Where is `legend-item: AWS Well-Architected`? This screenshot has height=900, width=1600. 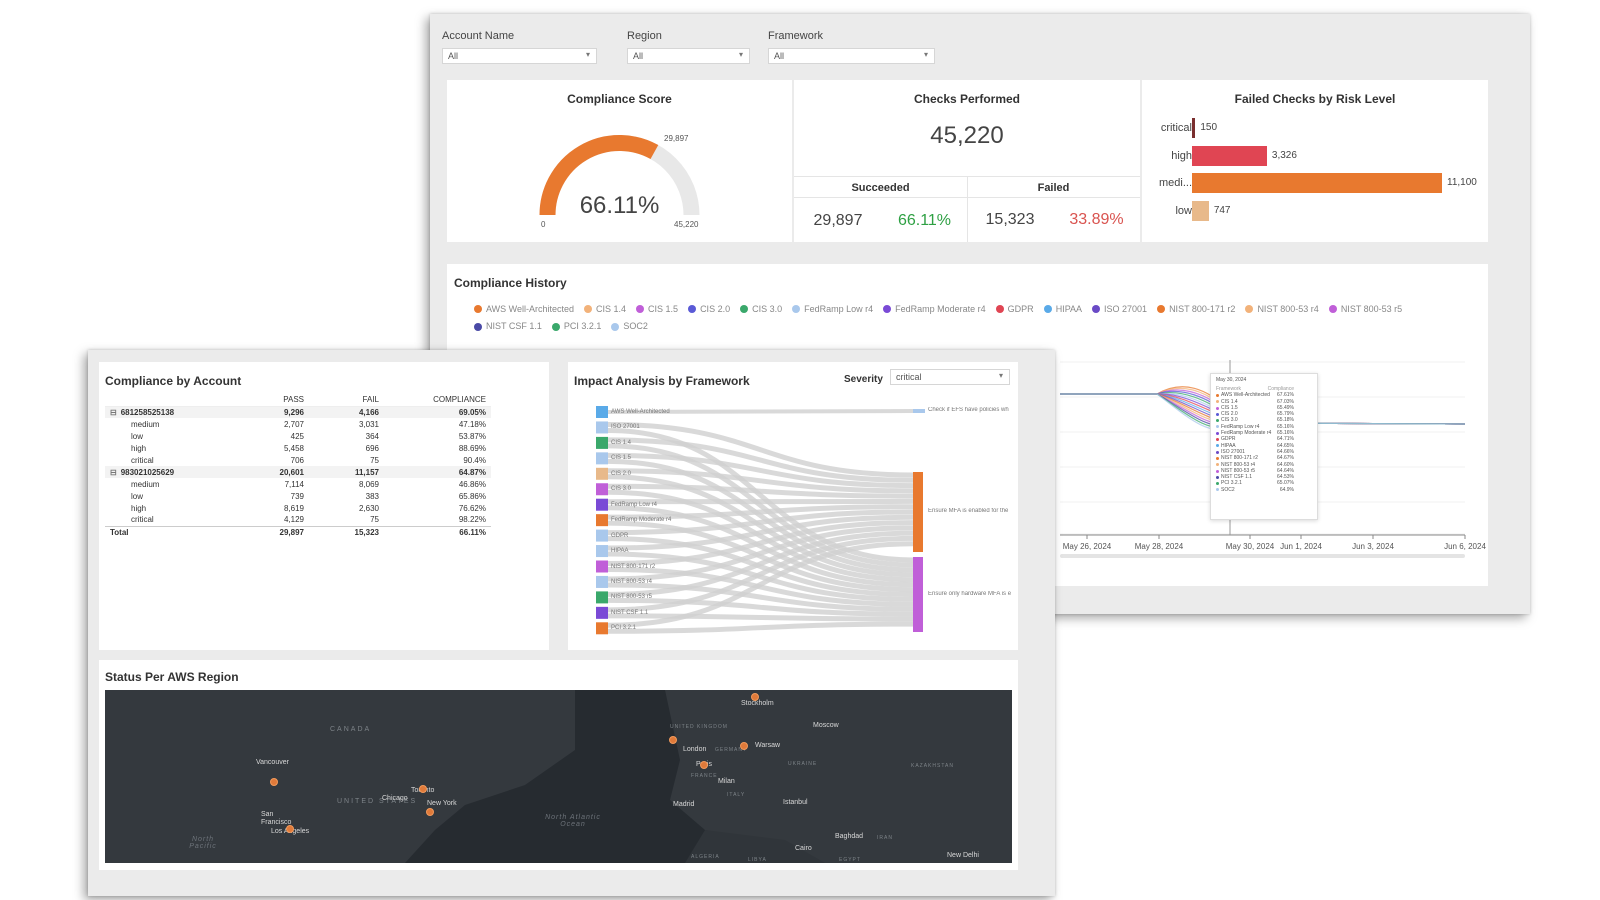 legend-item: AWS Well-Architected is located at coordinates (524, 309).